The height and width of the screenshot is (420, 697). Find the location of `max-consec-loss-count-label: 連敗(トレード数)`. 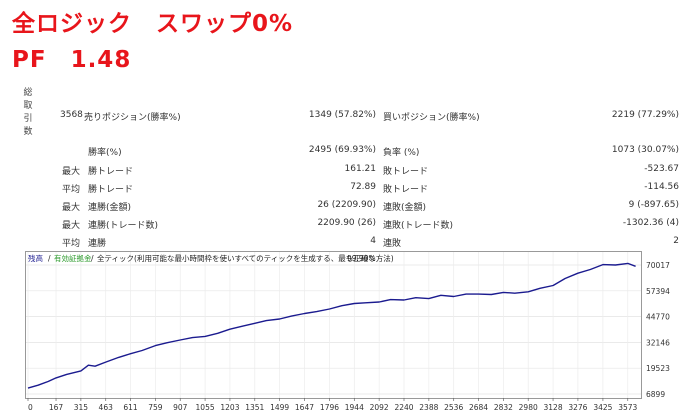

max-consec-loss-count-label: 連敗(トレード数) is located at coordinates (418, 226).